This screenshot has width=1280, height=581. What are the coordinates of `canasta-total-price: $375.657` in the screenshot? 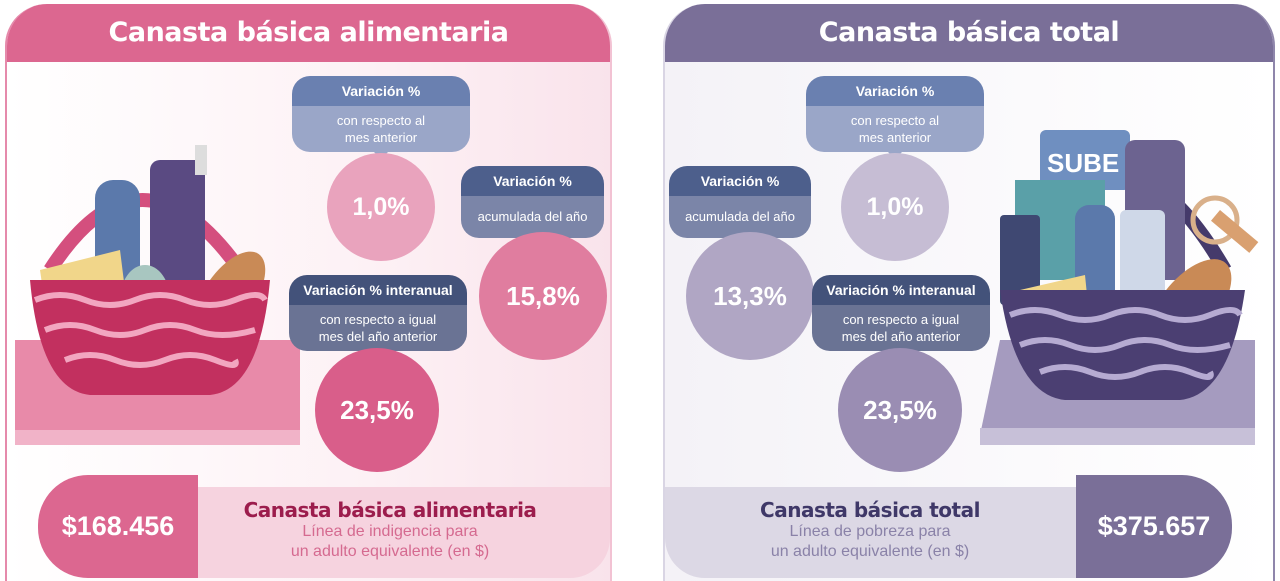 It's located at (1154, 526).